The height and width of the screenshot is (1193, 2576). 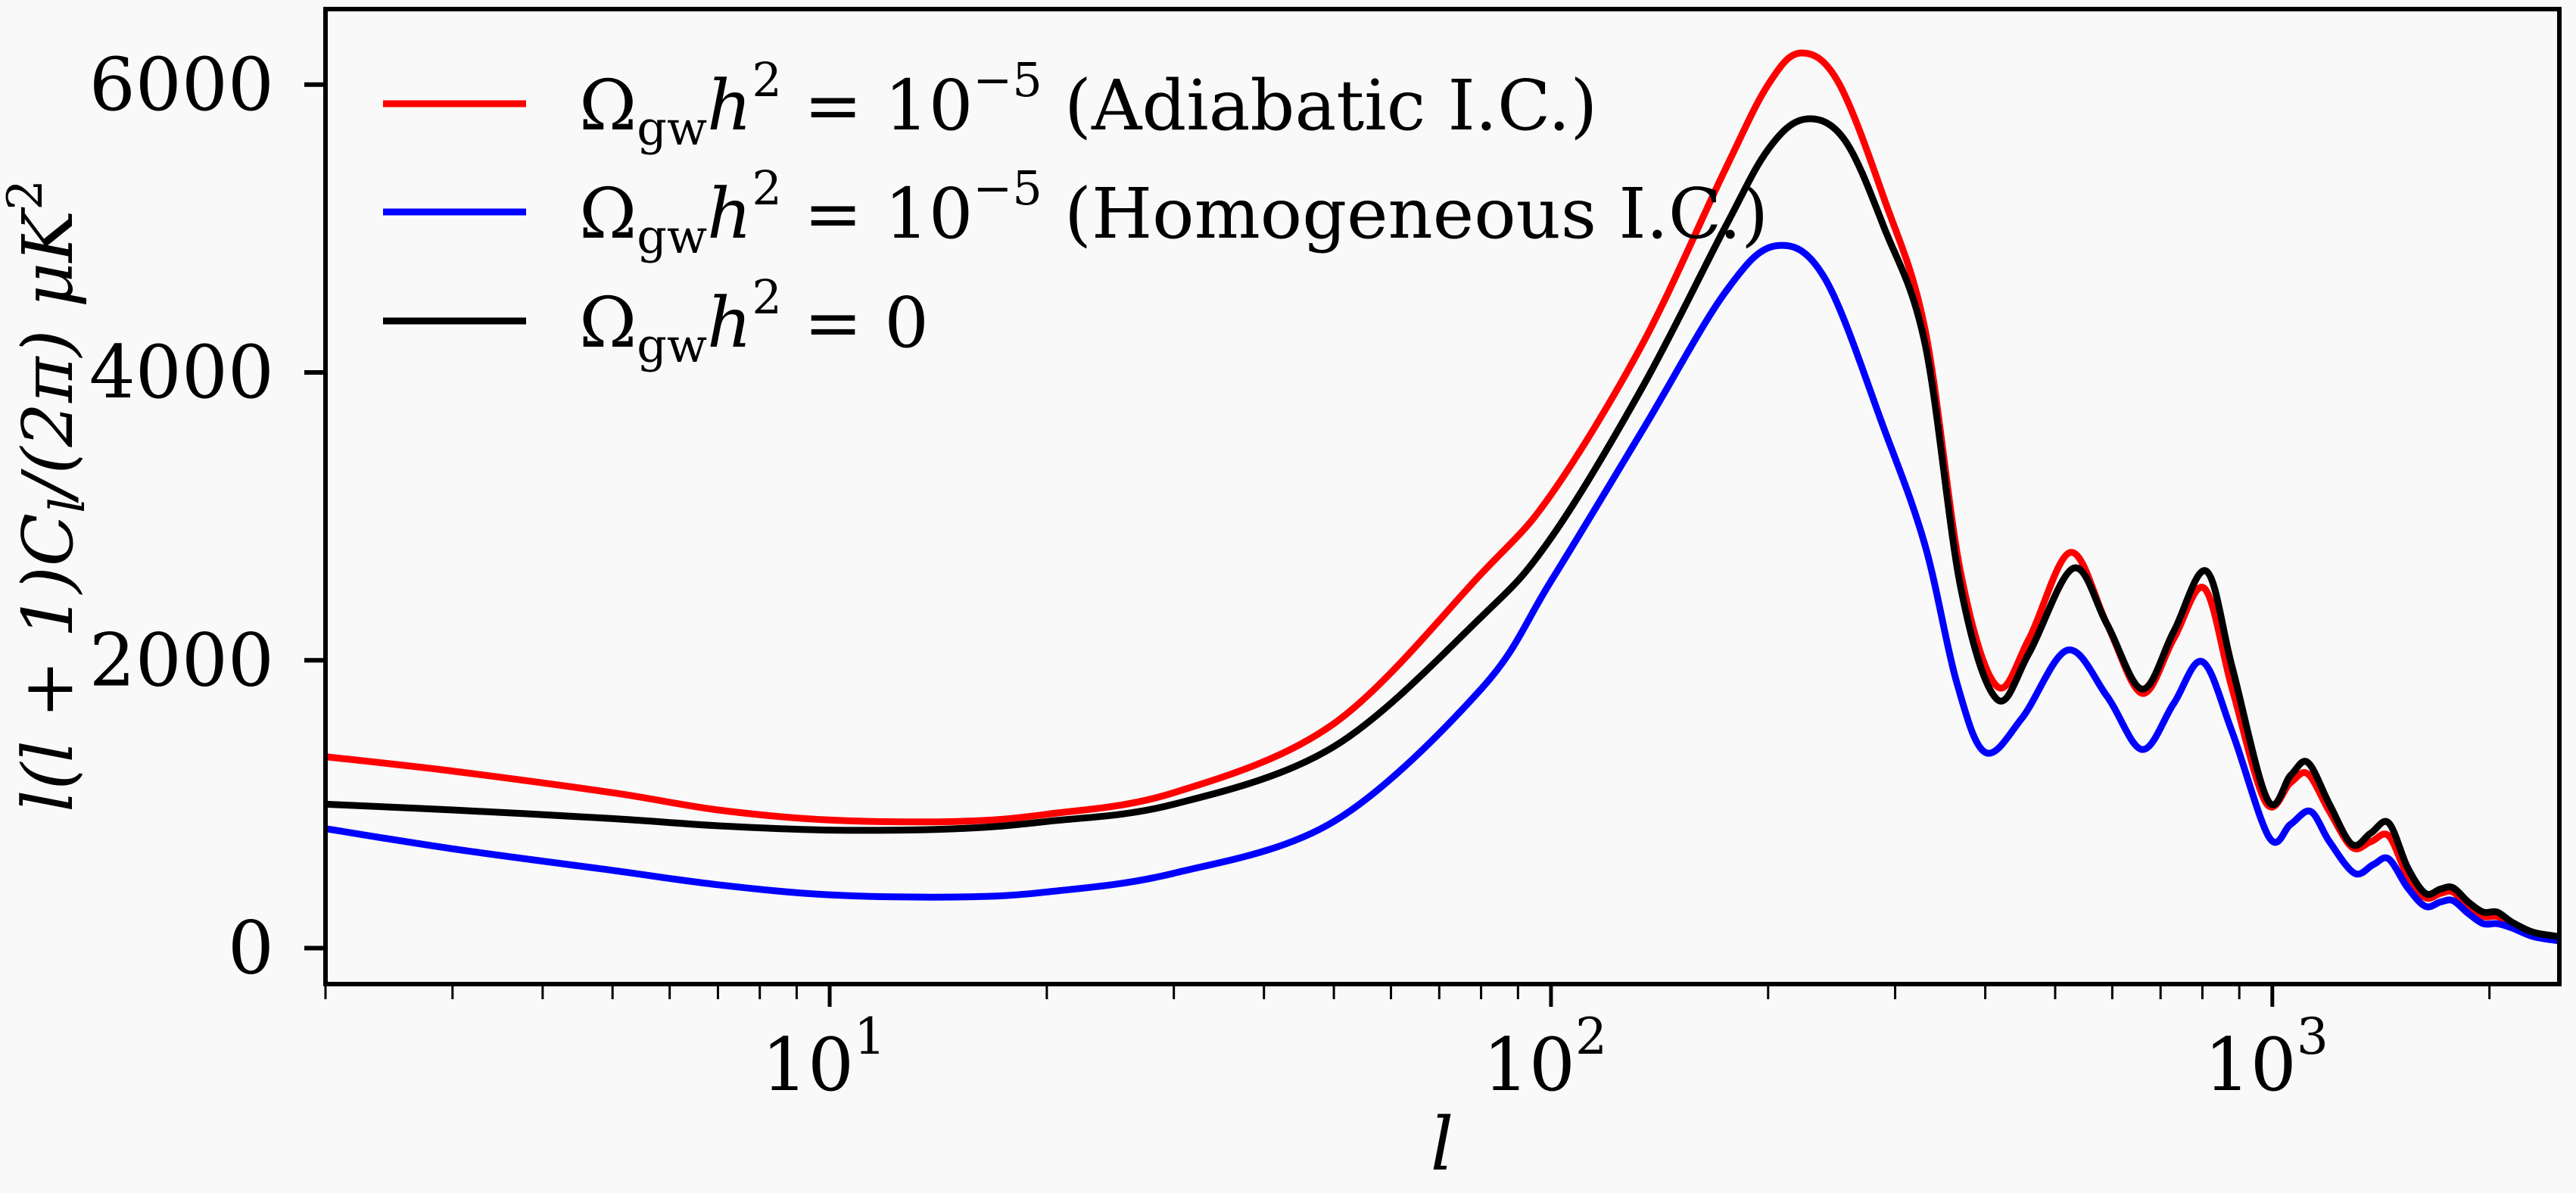 What do you see at coordinates (2266, 1057) in the screenshot?
I see `x-tick-label: 10³` at bounding box center [2266, 1057].